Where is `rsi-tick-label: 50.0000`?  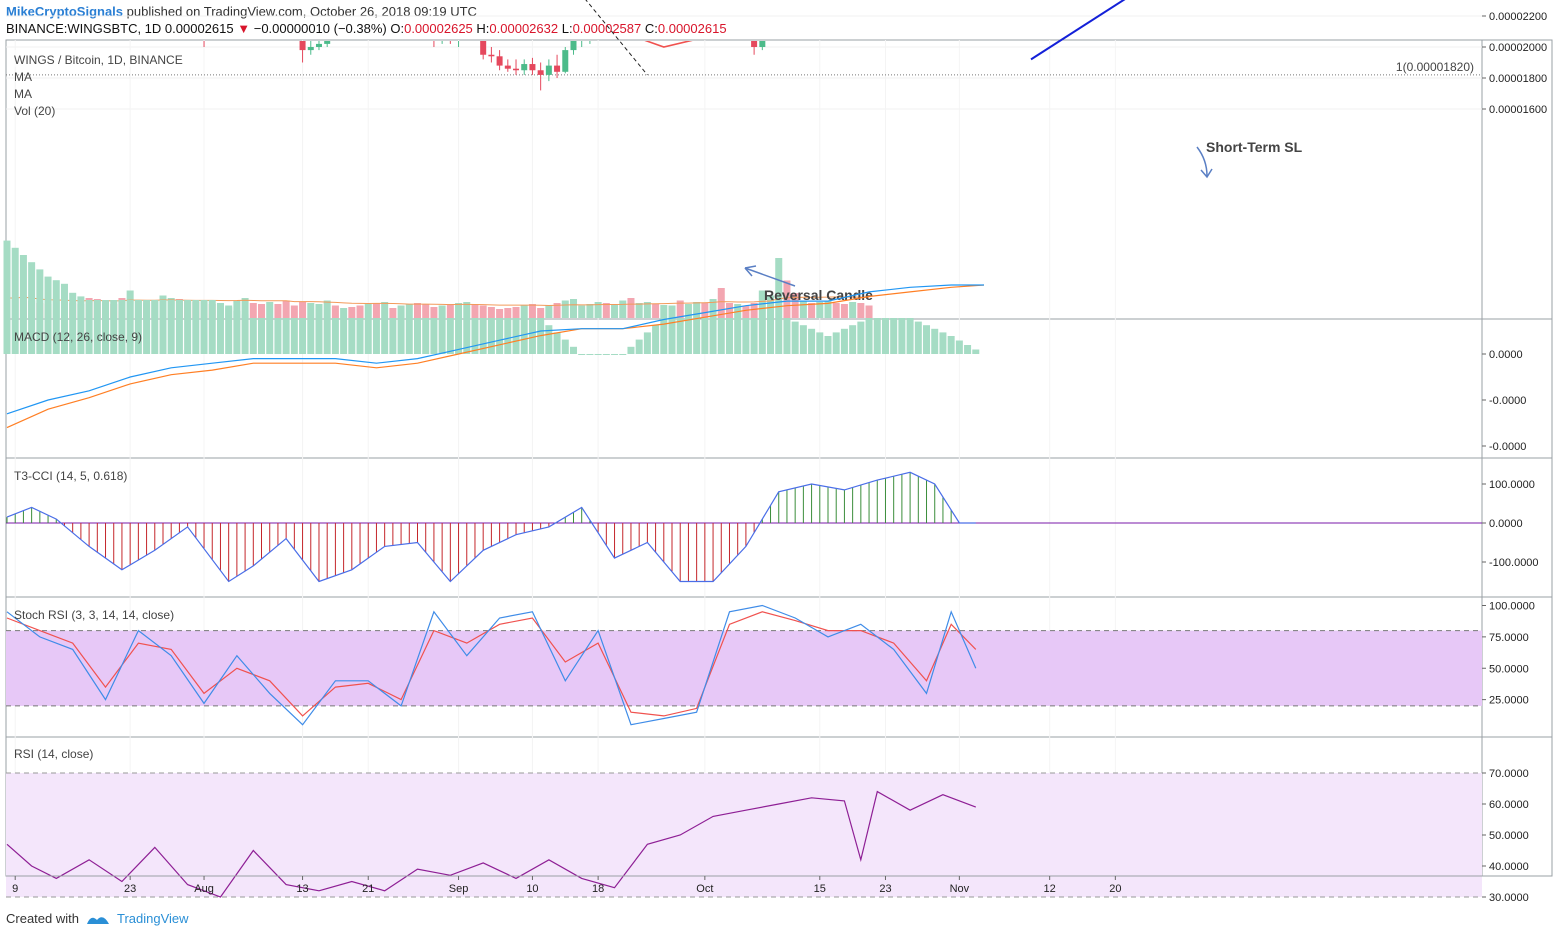
rsi-tick-label: 50.0000 is located at coordinates (1509, 836).